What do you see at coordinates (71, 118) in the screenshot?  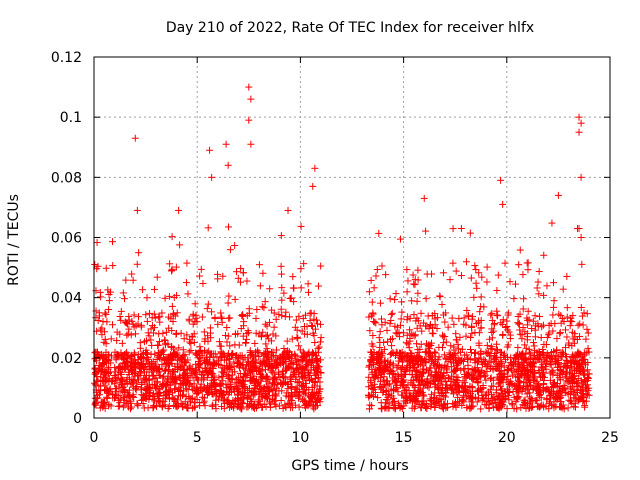 I see `y-tick-label: 0.1` at bounding box center [71, 118].